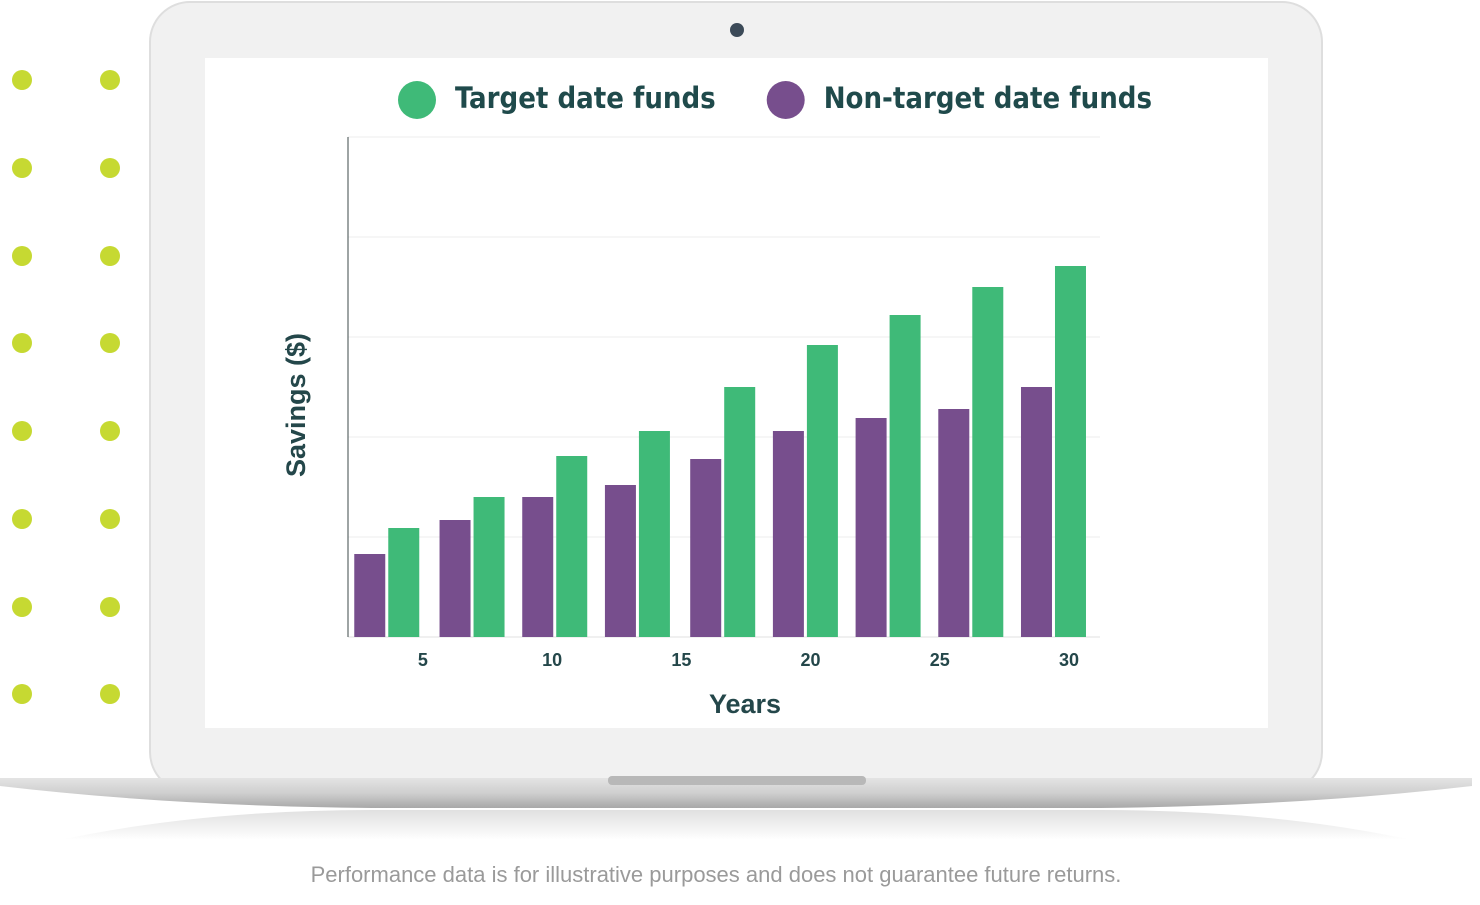  What do you see at coordinates (736, 825) in the screenshot?
I see `shadow` at bounding box center [736, 825].